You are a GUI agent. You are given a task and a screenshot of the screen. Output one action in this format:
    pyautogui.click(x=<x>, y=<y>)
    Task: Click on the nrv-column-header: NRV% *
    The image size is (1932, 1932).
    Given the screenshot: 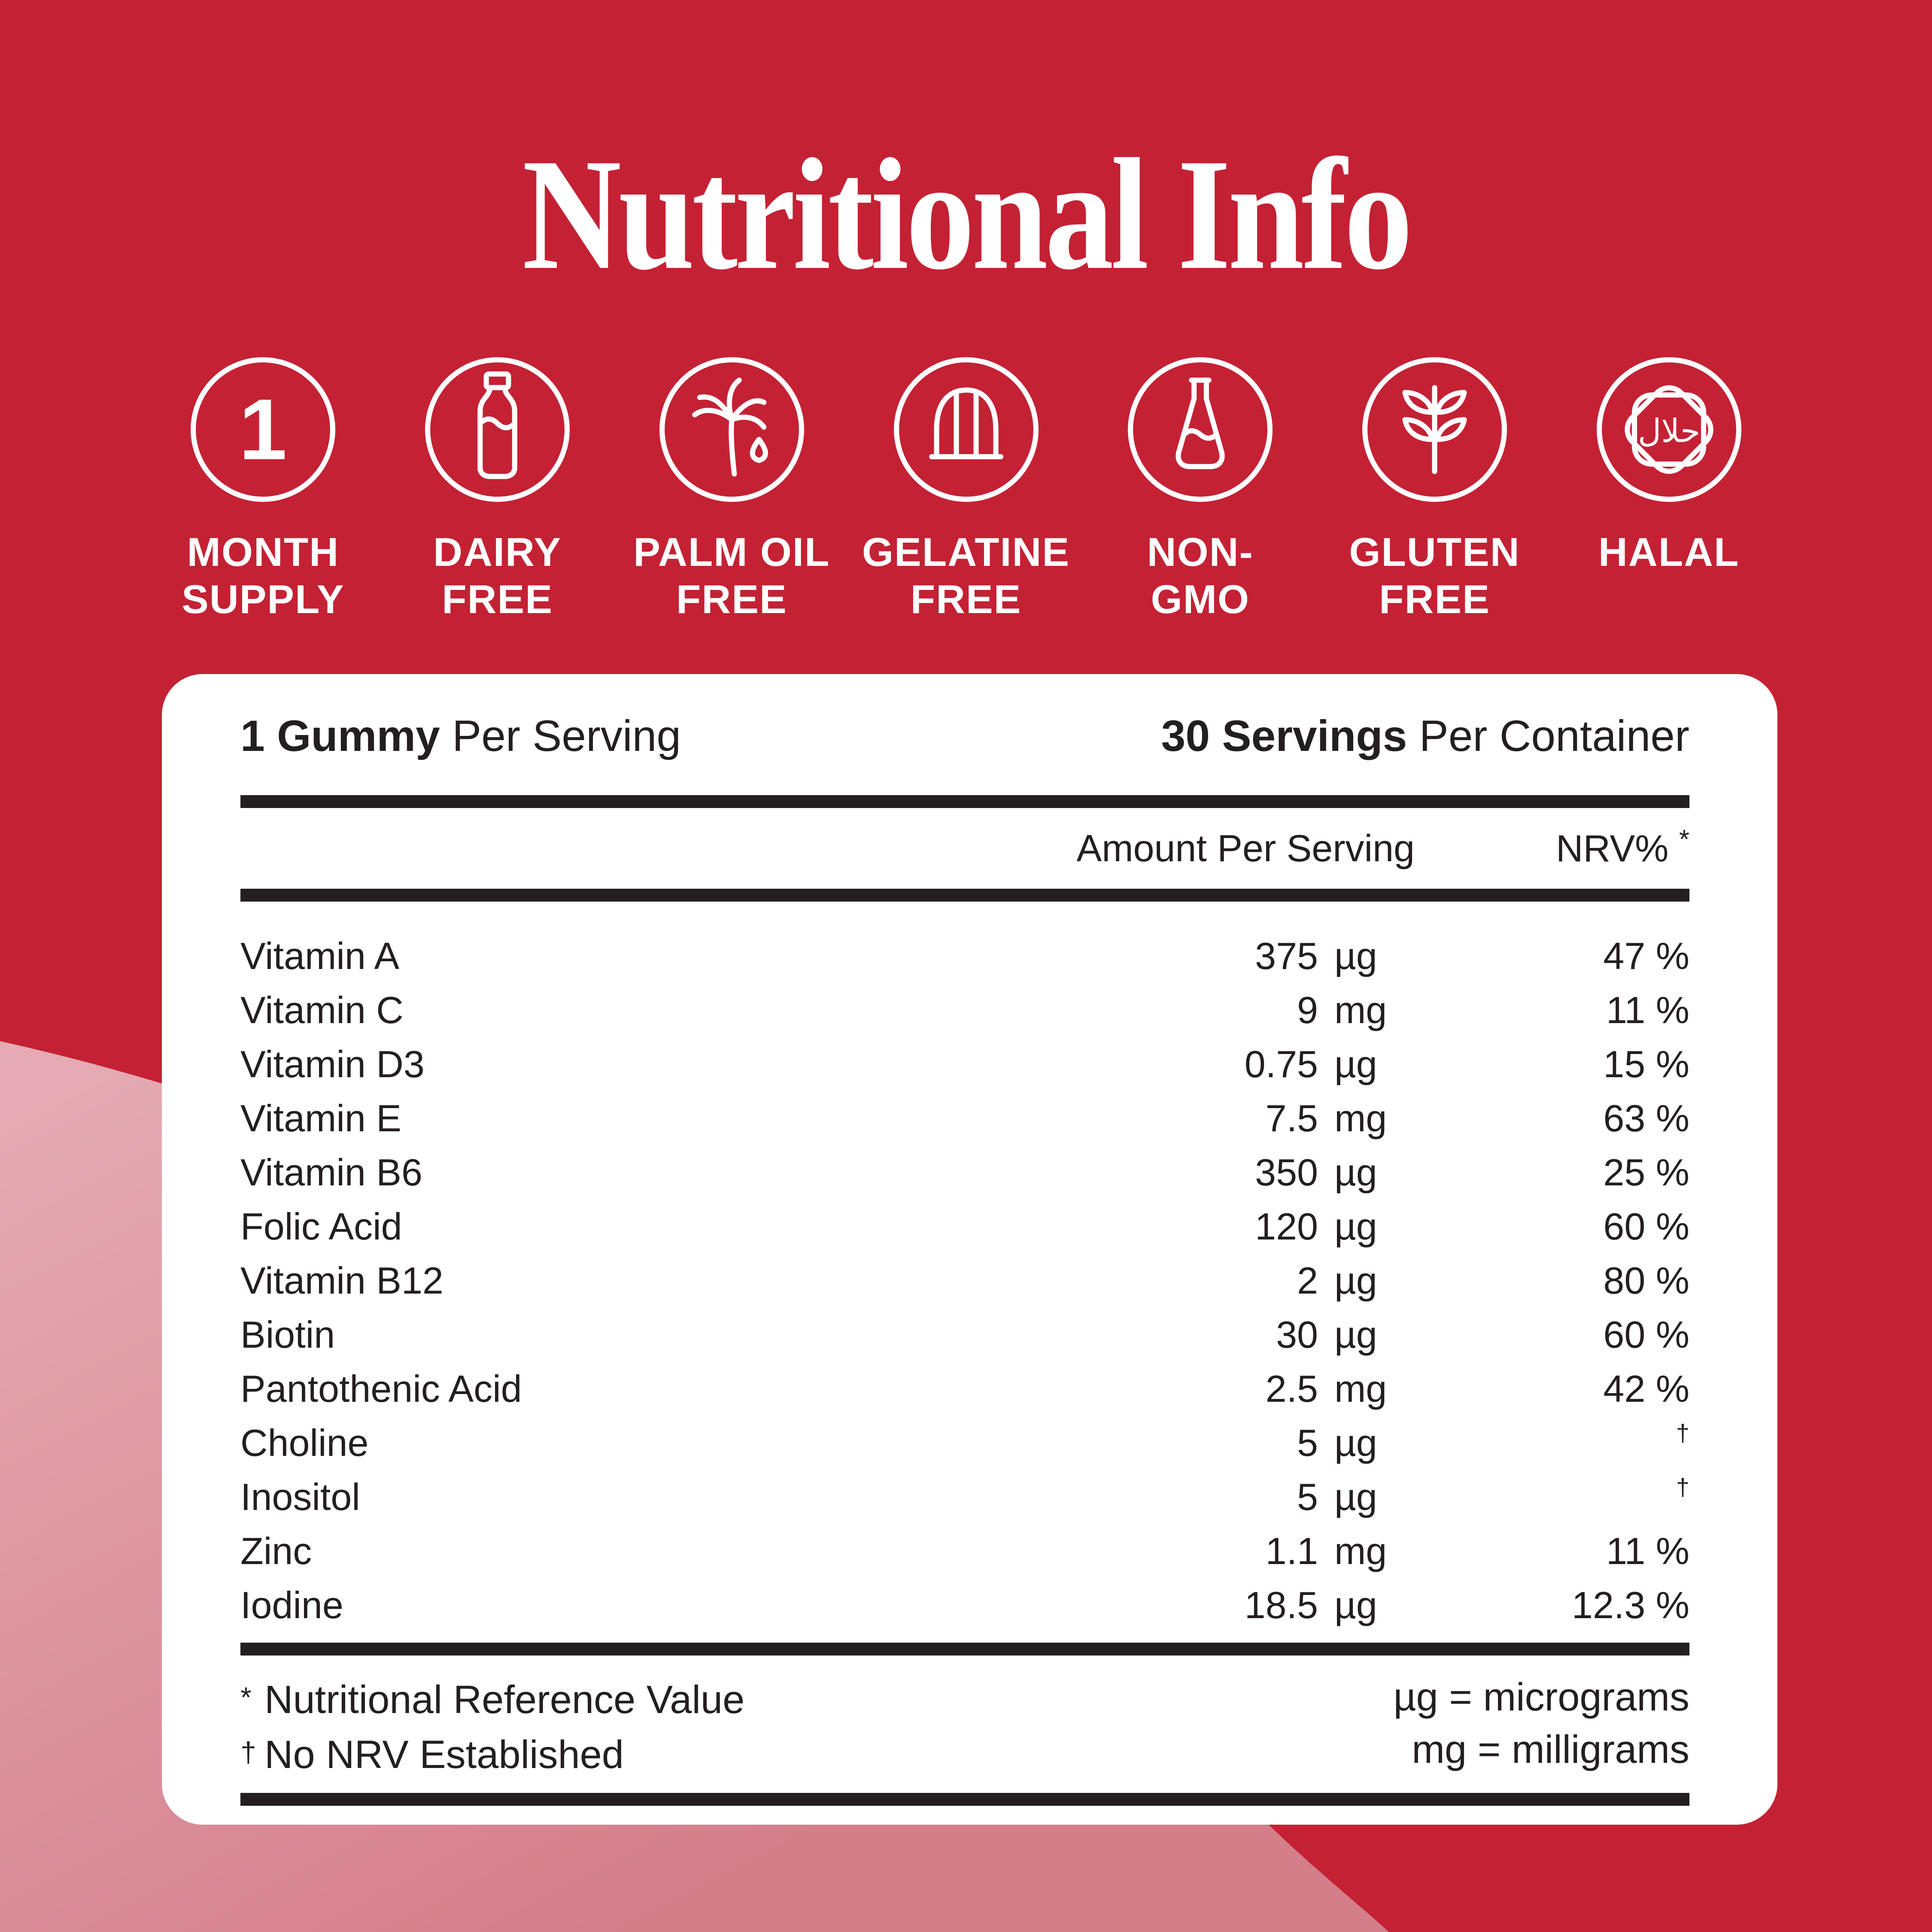 What is the action you would take?
    pyautogui.click(x=1622, y=847)
    